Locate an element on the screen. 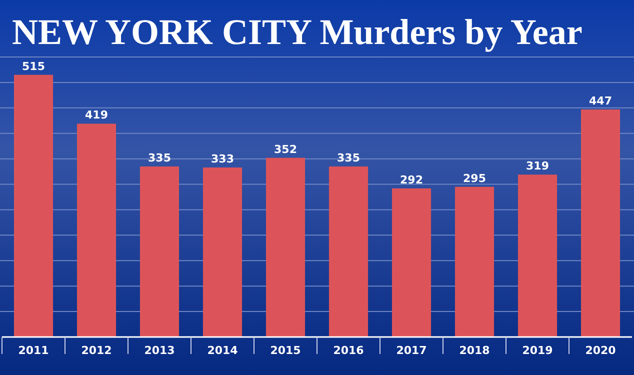 This screenshot has height=375, width=634. data-label: 295 is located at coordinates (474, 178).